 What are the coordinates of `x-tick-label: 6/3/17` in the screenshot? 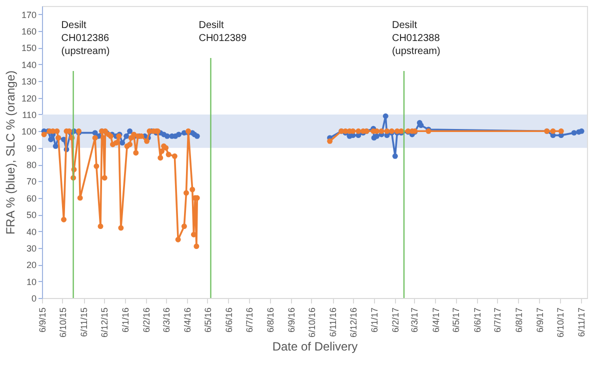 It's located at (415, 320).